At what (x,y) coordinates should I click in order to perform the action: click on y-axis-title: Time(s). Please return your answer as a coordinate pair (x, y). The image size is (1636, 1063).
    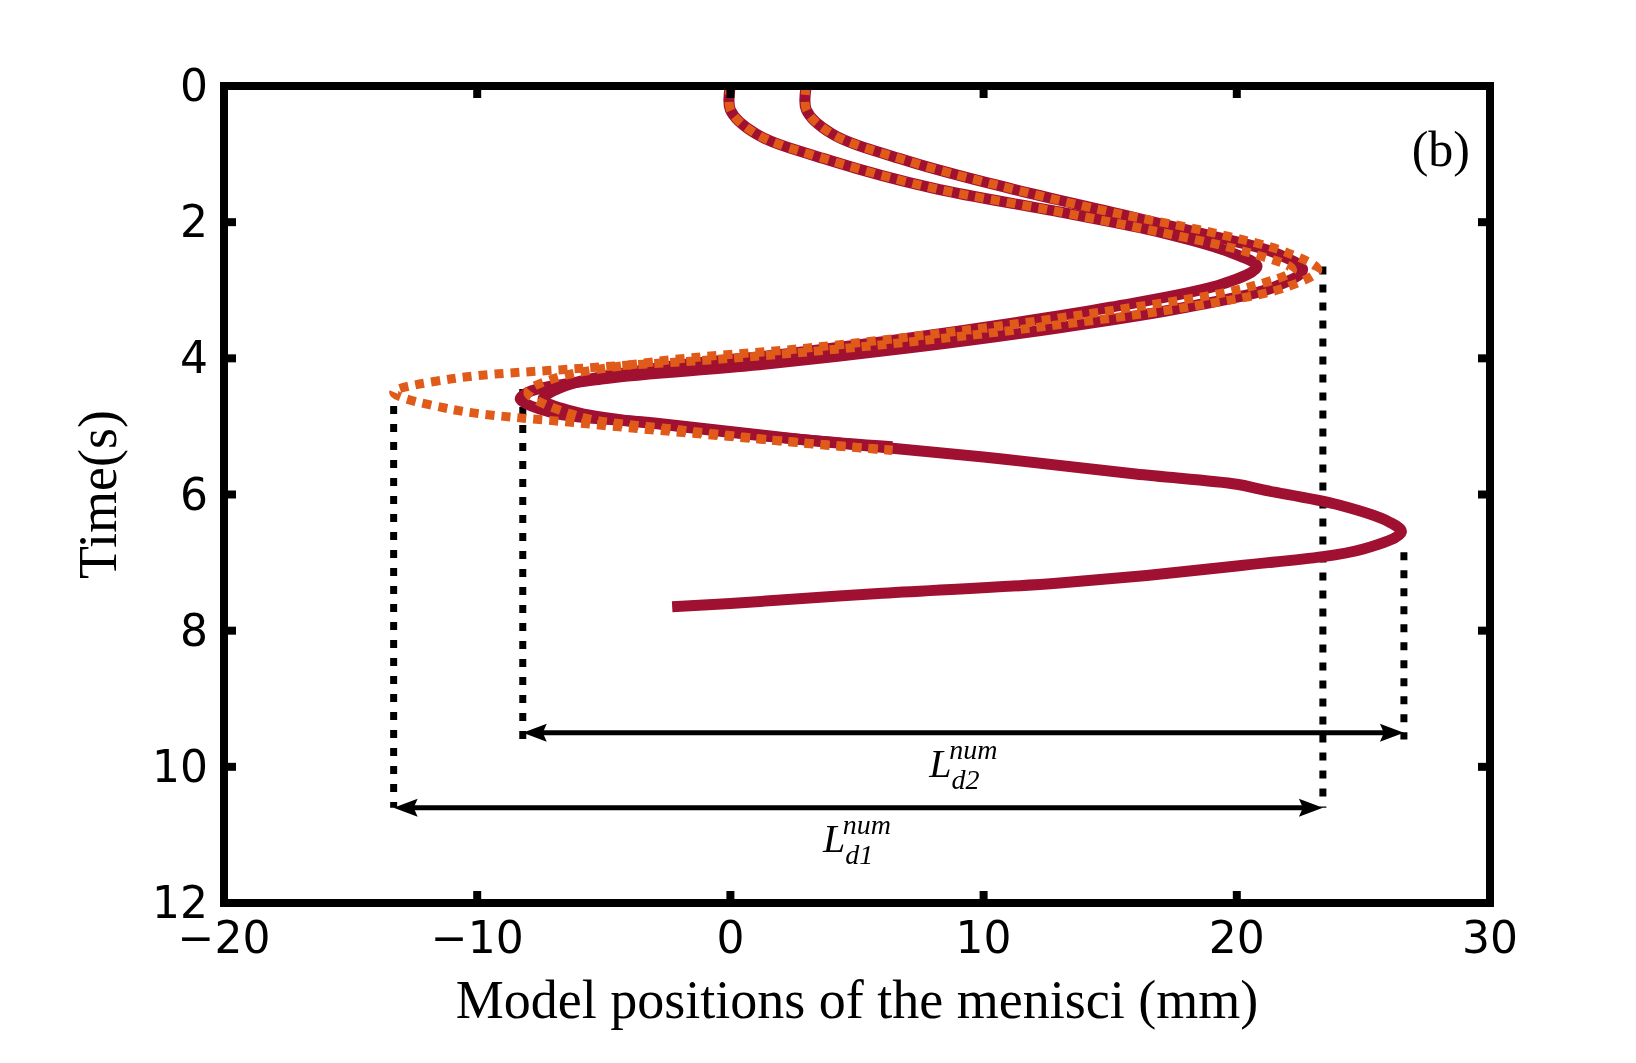
    Looking at the image, I should click on (98, 494).